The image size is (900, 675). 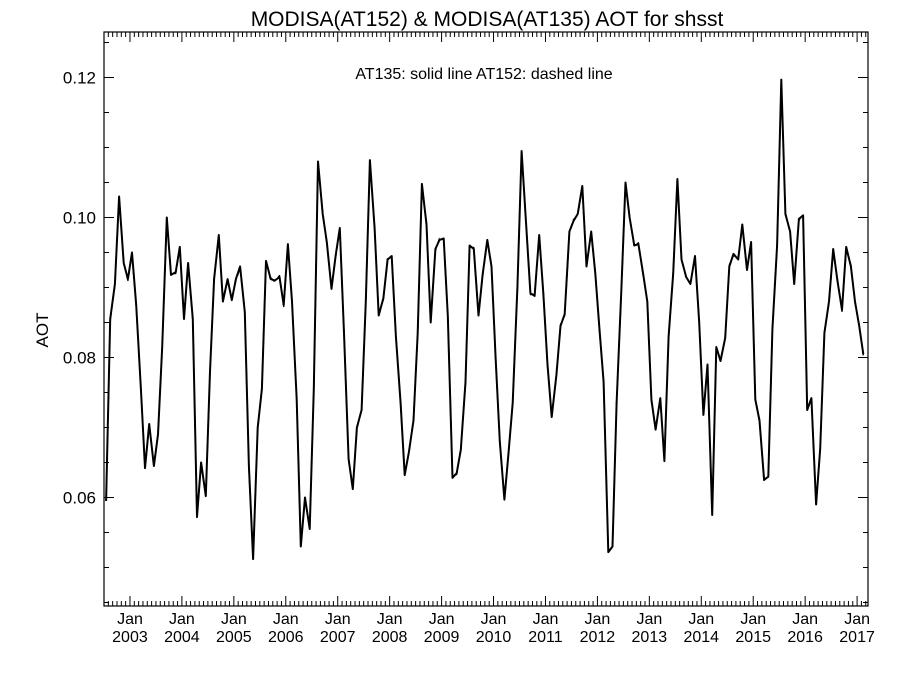 I want to click on x-tick-year-label: 2017, so click(x=857, y=637).